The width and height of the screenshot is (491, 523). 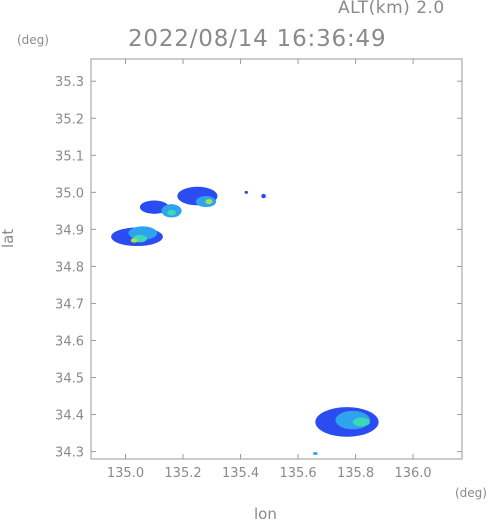 What do you see at coordinates (69, 230) in the screenshot?
I see `y-tick-label: 34.9` at bounding box center [69, 230].